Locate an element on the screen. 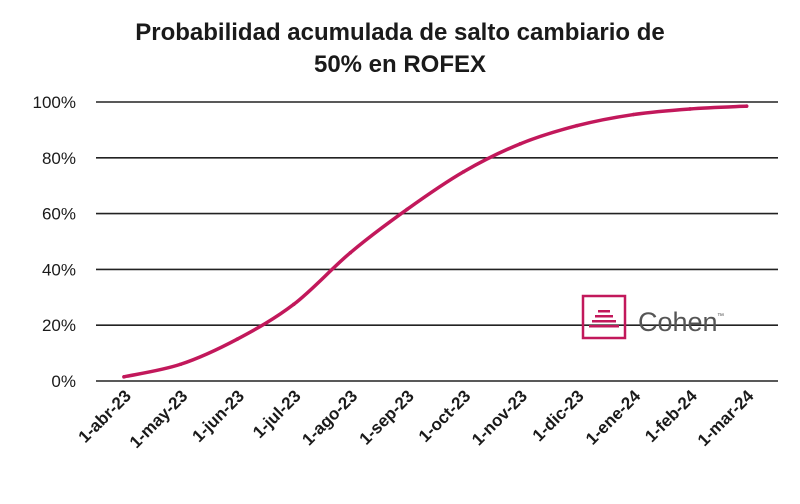 This screenshot has width=800, height=504. y-tick-label: 60% is located at coordinates (59, 214).